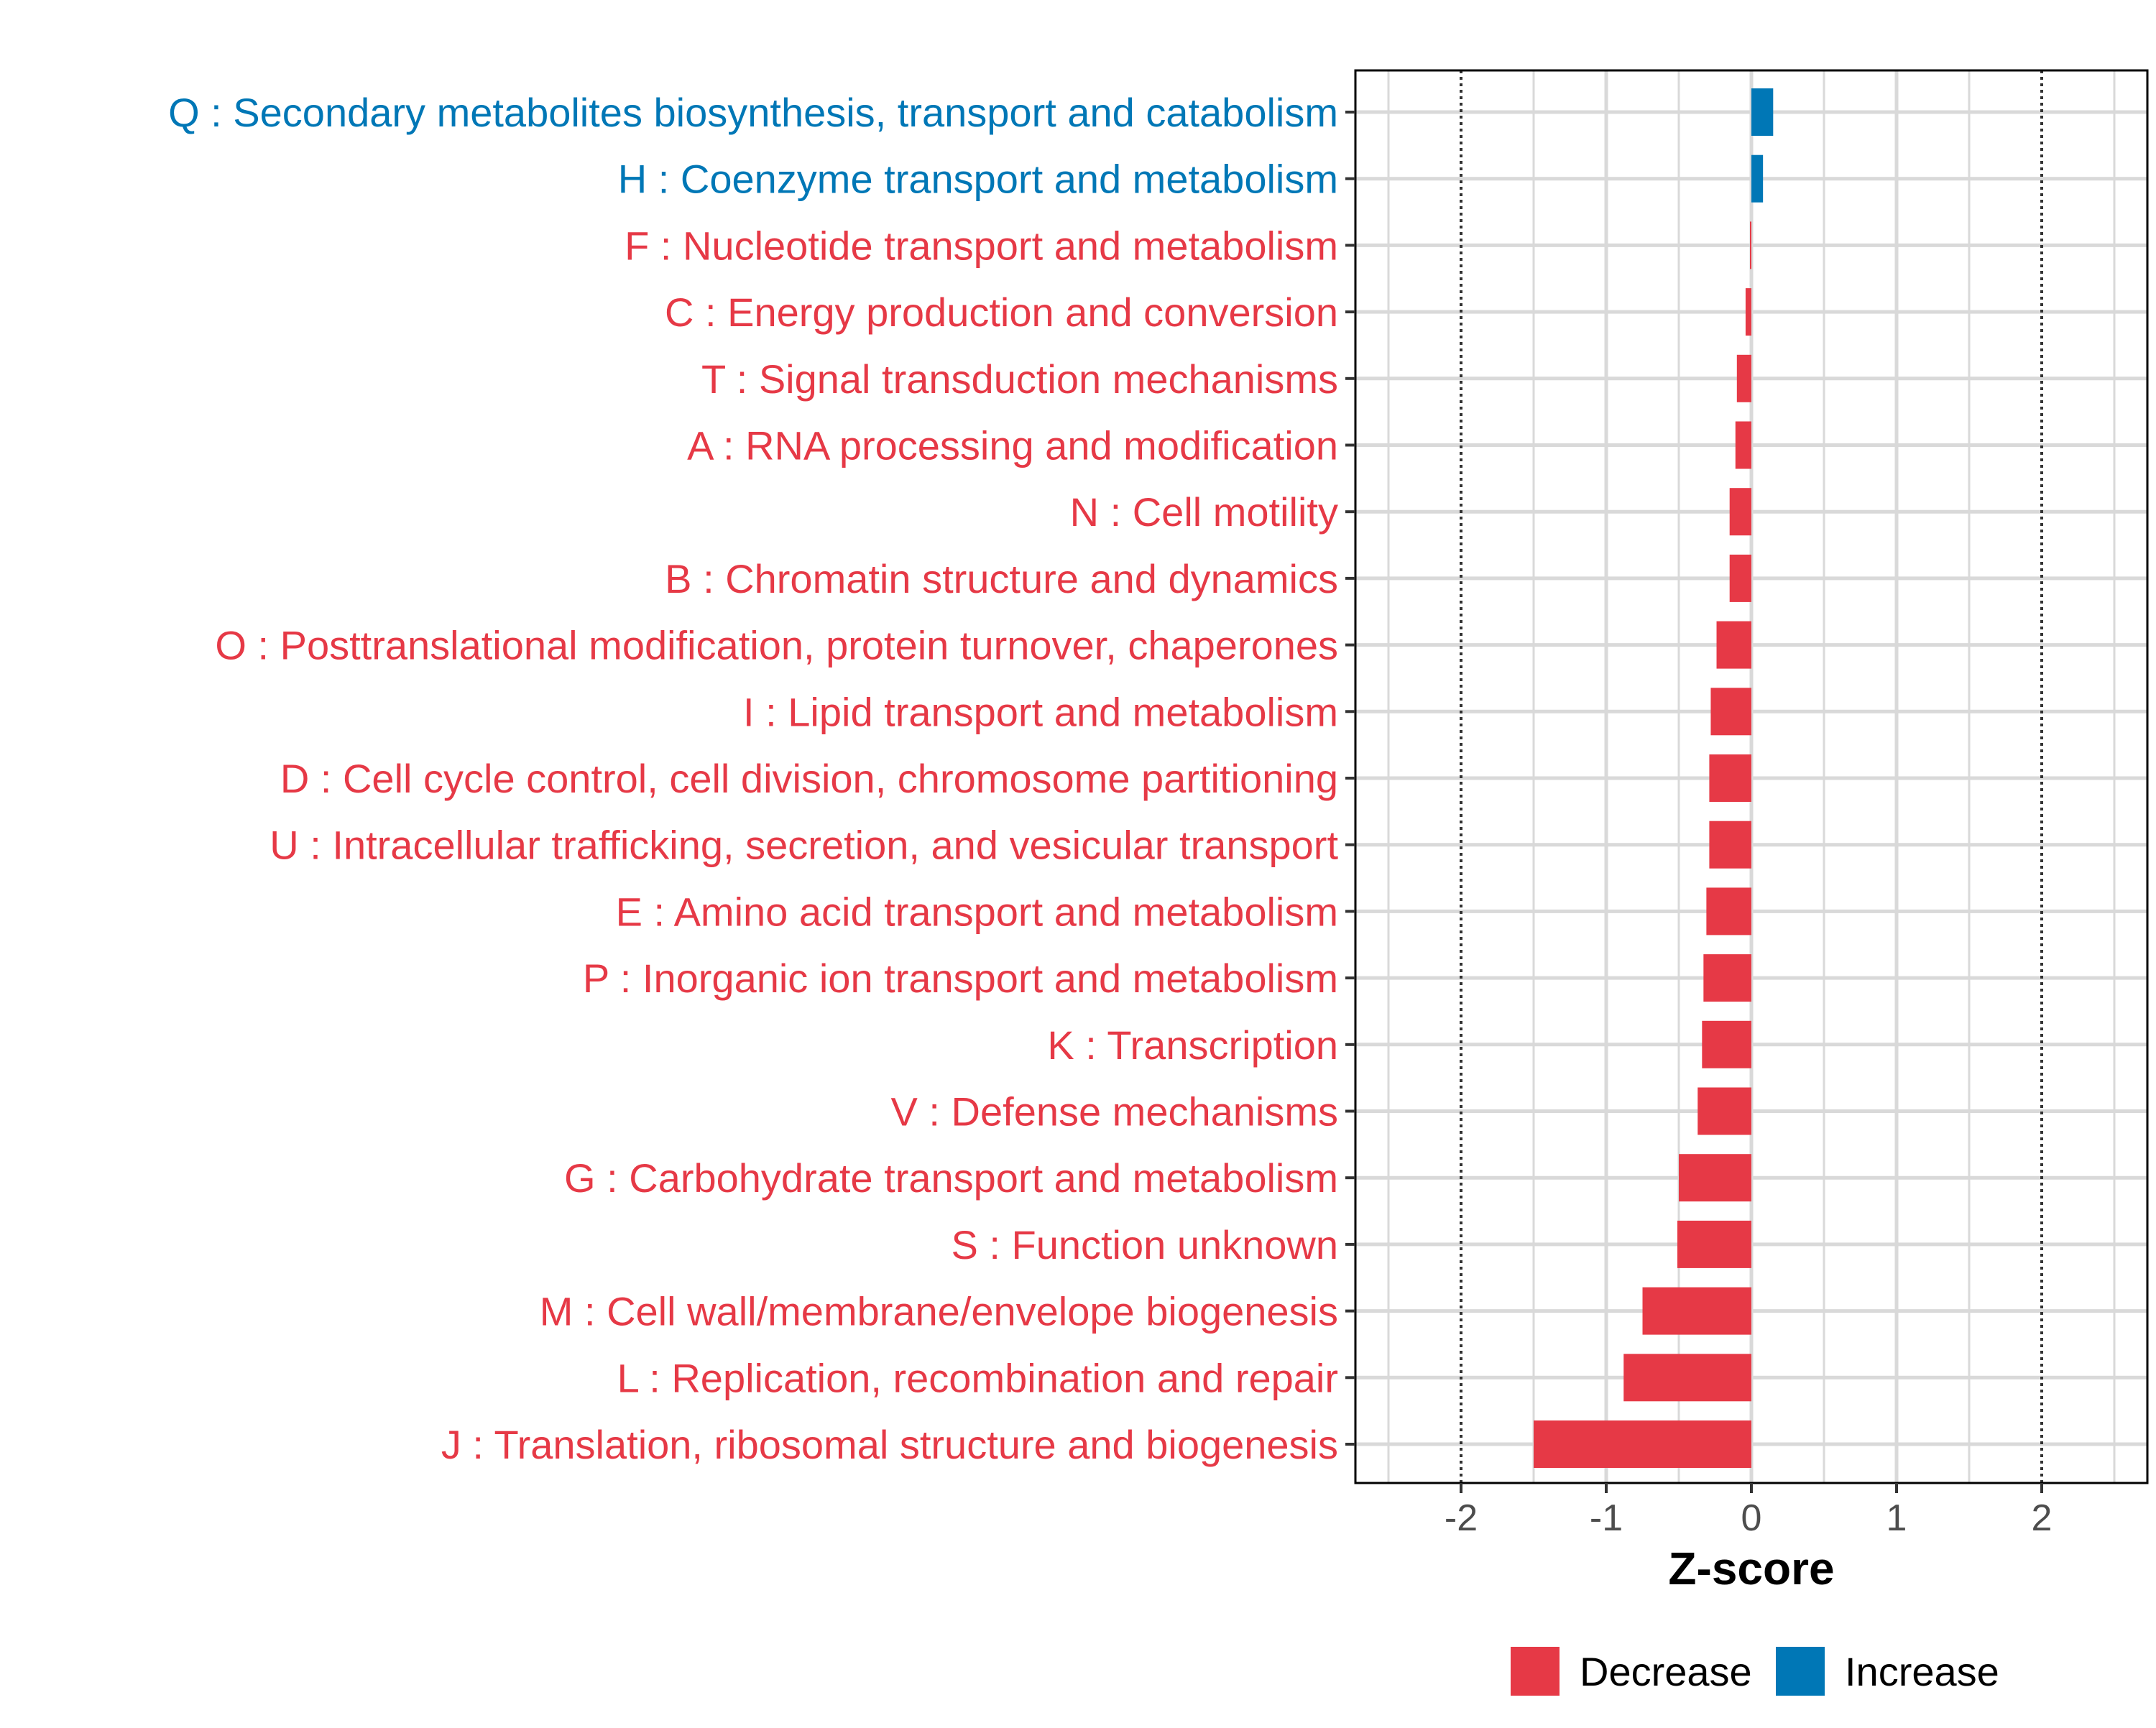 Image resolution: width=2156 pixels, height=1728 pixels. What do you see at coordinates (1013, 445) in the screenshot?
I see `category-label: A : RNA processing and modification` at bounding box center [1013, 445].